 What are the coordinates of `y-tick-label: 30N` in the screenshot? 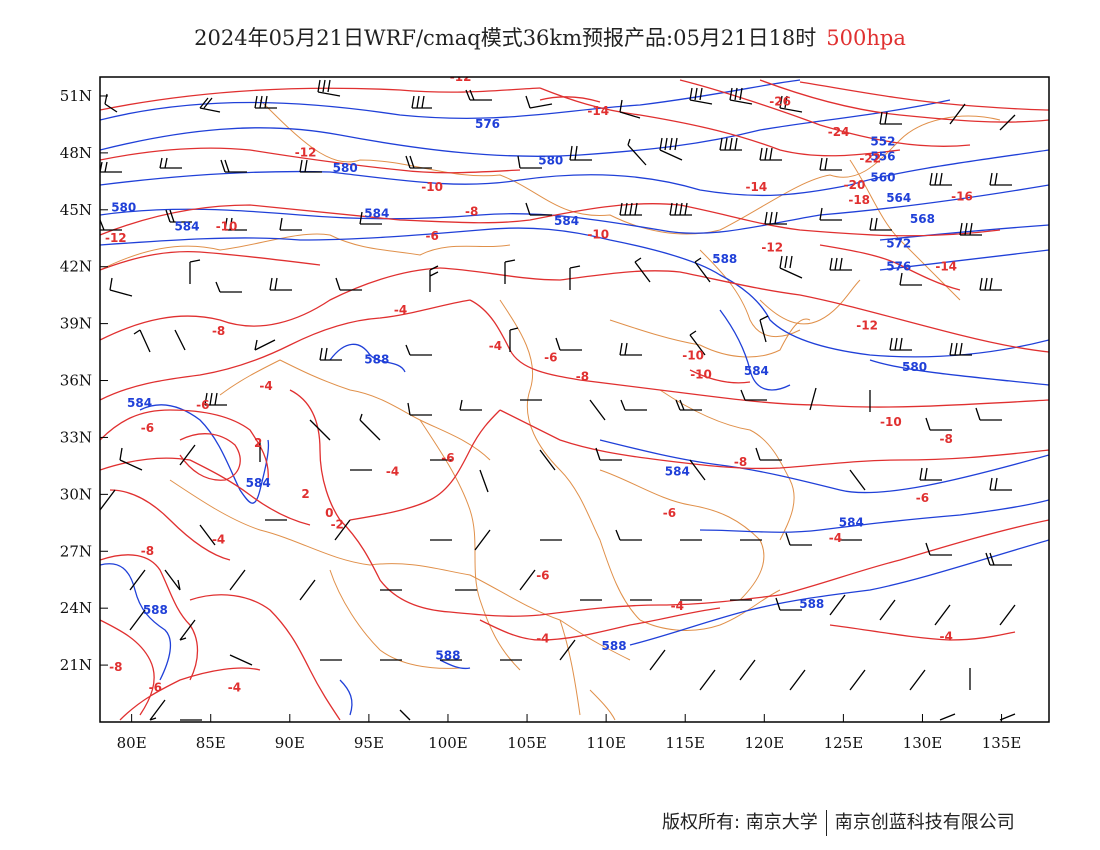 It's located at (76, 494).